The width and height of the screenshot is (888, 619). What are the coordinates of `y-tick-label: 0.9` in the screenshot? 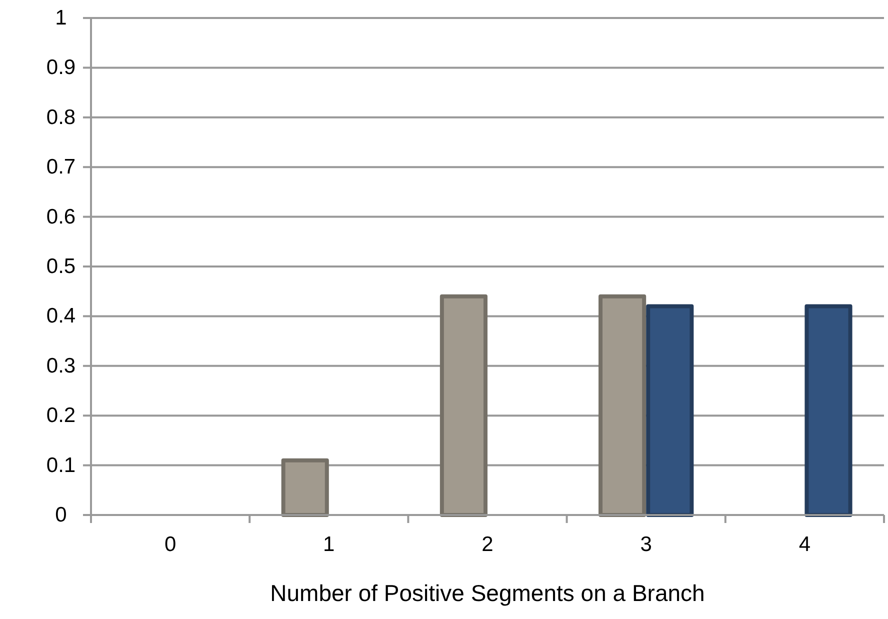 It's located at (61, 68).